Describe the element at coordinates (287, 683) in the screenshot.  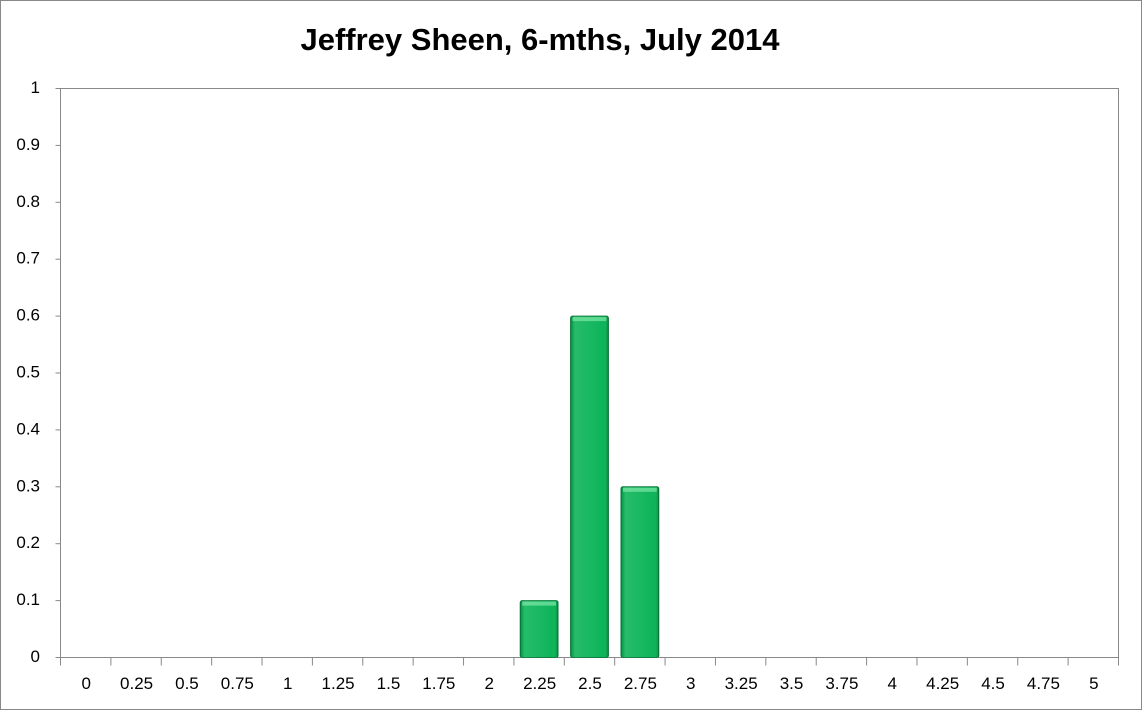
I see `x-tick-label: 1` at that location.